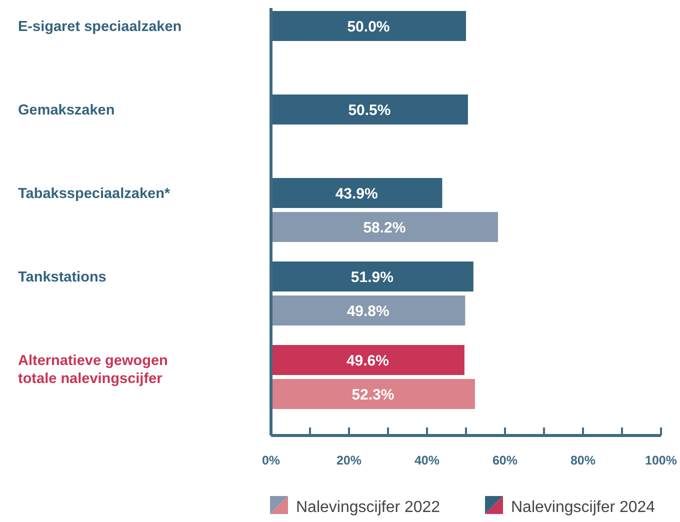 This screenshot has height=522, width=680. Describe the element at coordinates (66, 110) in the screenshot. I see `y-tick-label: Gemakszaken` at that location.